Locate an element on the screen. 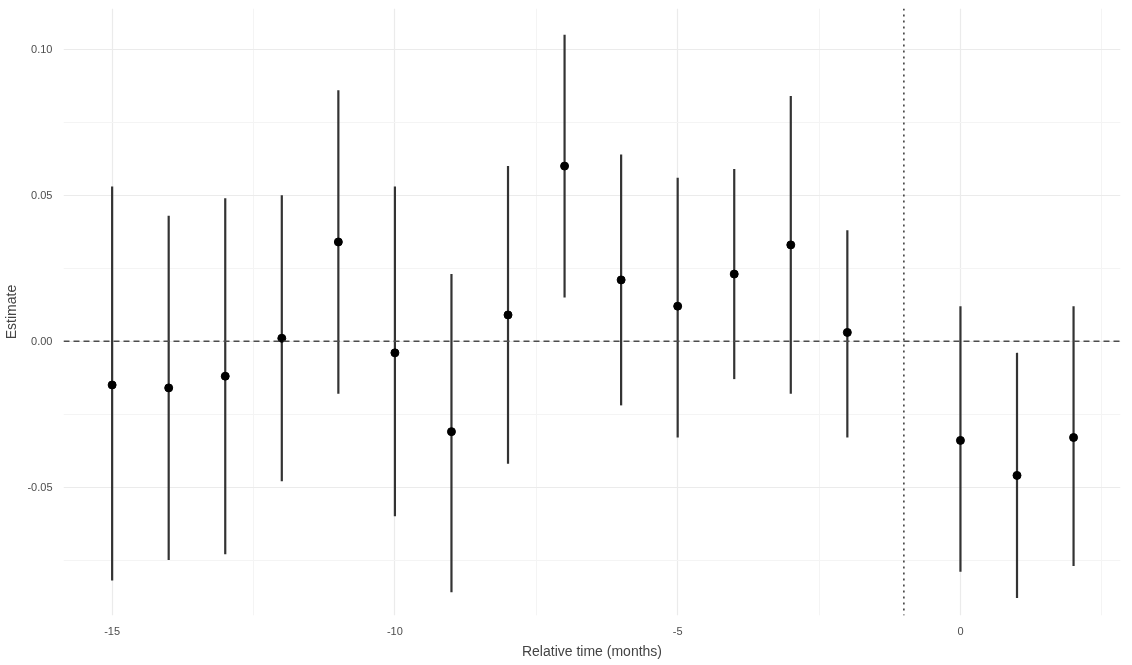  y-tick-label: 0.00 is located at coordinates (42, 341).